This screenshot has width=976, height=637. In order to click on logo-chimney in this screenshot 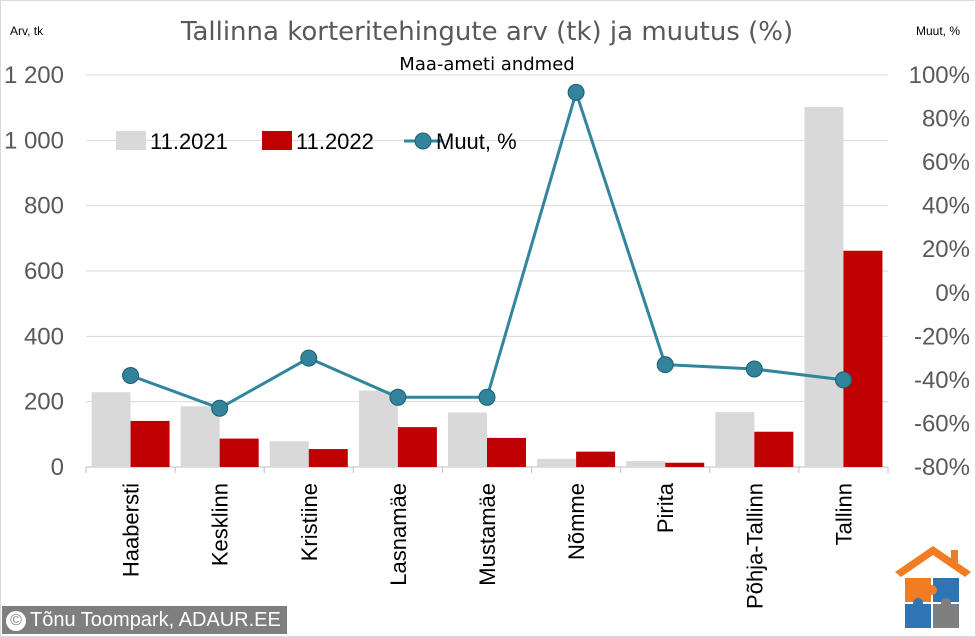, I will do `click(954, 557)`.